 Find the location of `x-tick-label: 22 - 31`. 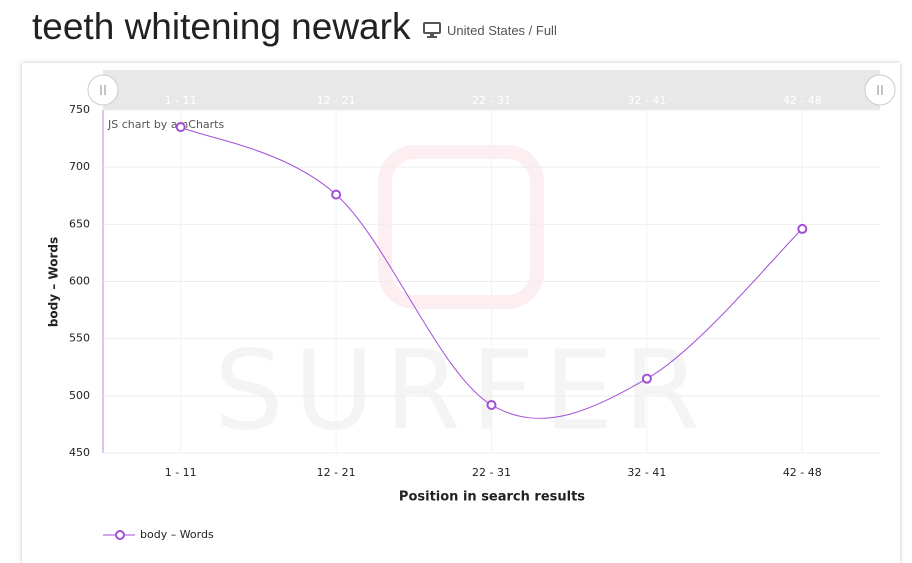

x-tick-label: 22 - 31 is located at coordinates (491, 472).